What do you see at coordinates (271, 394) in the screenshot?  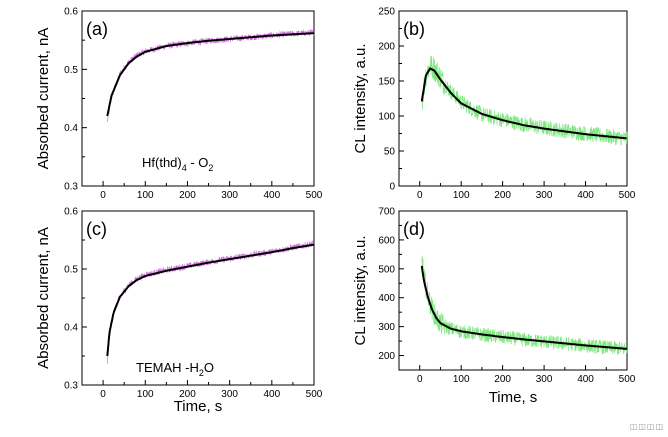 I see `x-tick-label-c: 400` at bounding box center [271, 394].